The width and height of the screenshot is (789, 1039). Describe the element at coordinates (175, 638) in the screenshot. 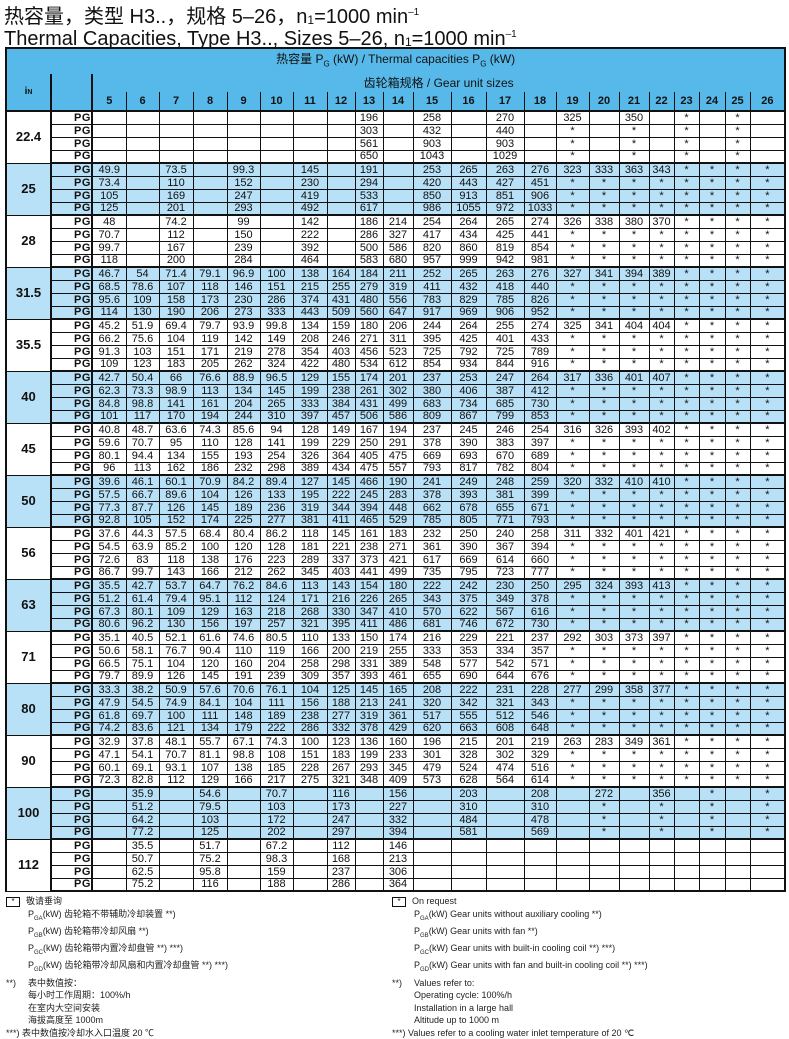

I see `value-cell: 52.1` at that location.